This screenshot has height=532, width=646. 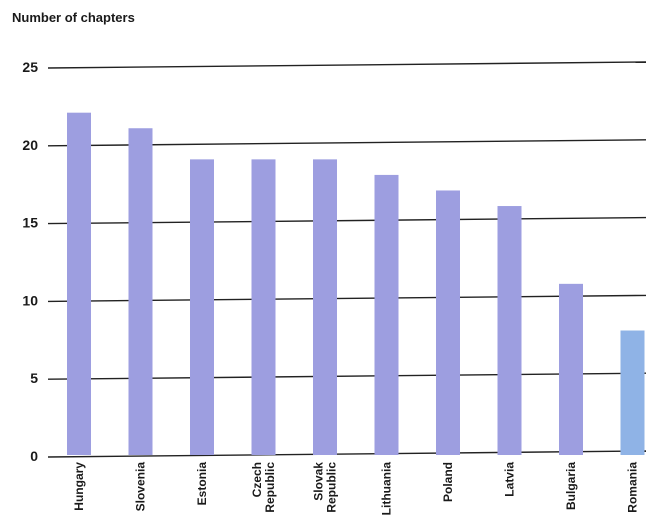 What do you see at coordinates (30, 261) in the screenshot?
I see `y-tick-labels: 0 5 10 15 20 25` at bounding box center [30, 261].